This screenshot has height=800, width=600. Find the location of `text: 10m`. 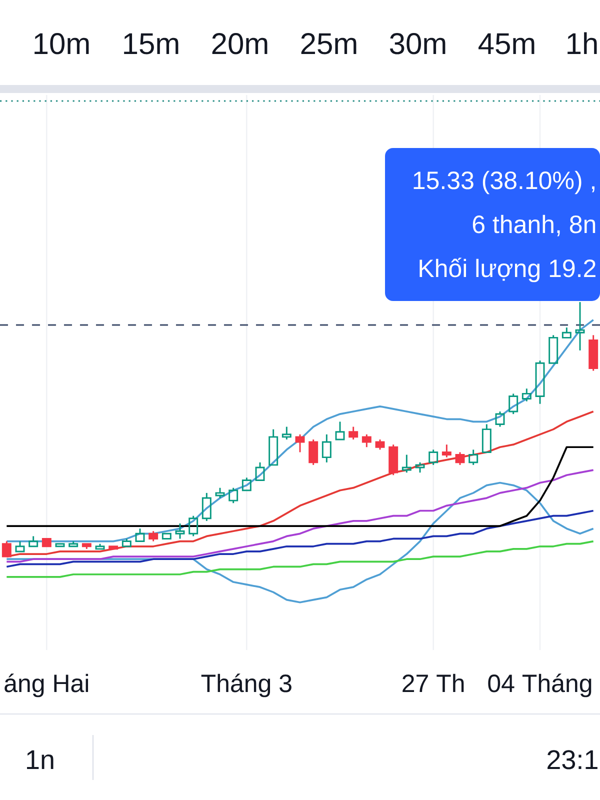

text: 10m is located at coordinates (61, 43).